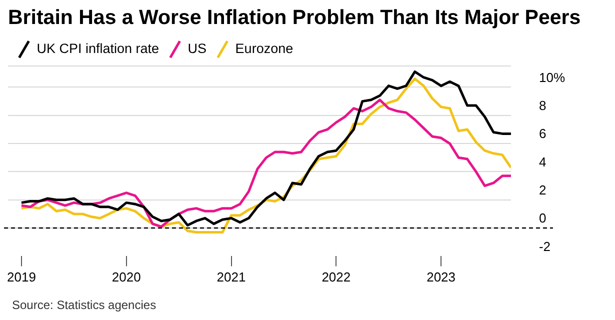 This screenshot has height=320, width=615. What do you see at coordinates (542, 190) in the screenshot?
I see `y-tick-label: 2` at bounding box center [542, 190].